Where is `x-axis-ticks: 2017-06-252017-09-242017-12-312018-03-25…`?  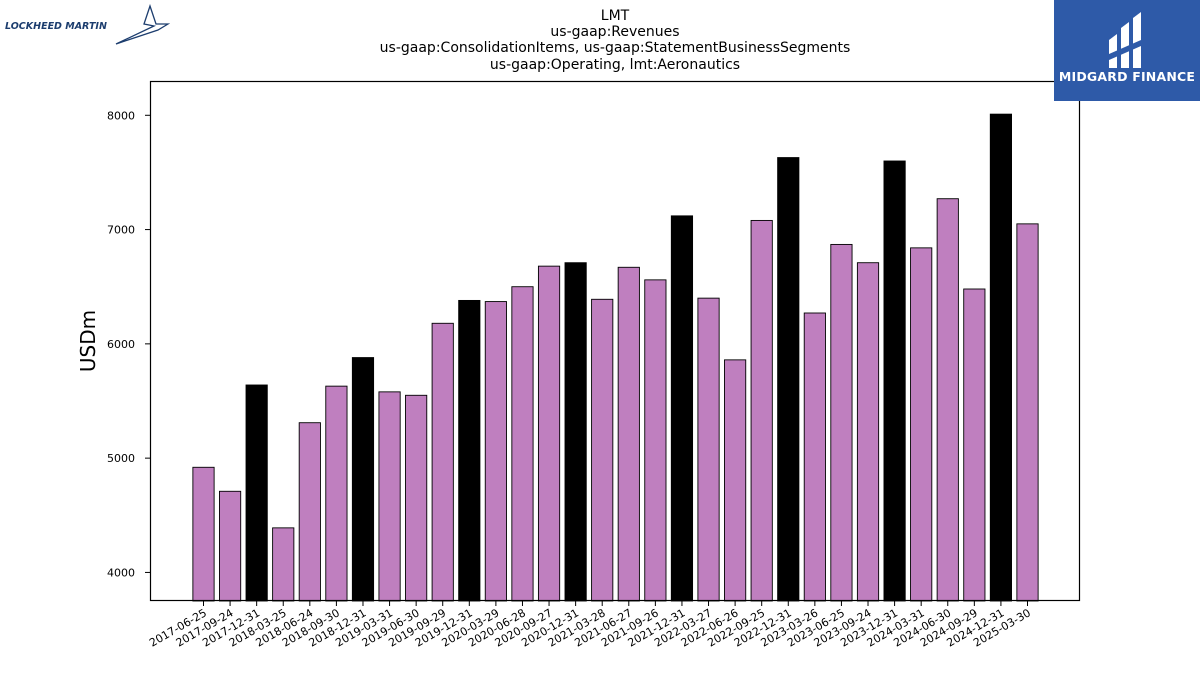
x-axis-ticks: 2017-06-252017-09-242017-12-312018-03-25… is located at coordinates (590, 625).